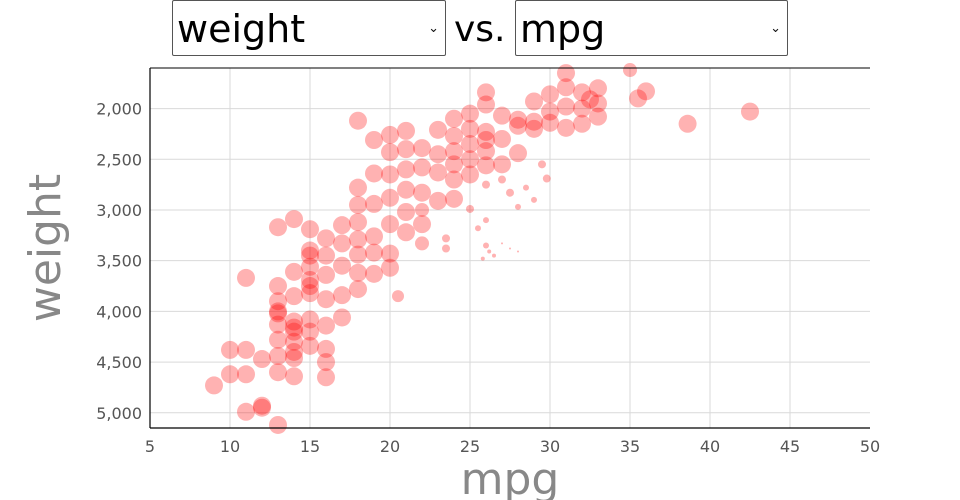 This screenshot has height=500, width=960. Describe the element at coordinates (310, 446) in the screenshot. I see `x-tick-label: 15` at that location.